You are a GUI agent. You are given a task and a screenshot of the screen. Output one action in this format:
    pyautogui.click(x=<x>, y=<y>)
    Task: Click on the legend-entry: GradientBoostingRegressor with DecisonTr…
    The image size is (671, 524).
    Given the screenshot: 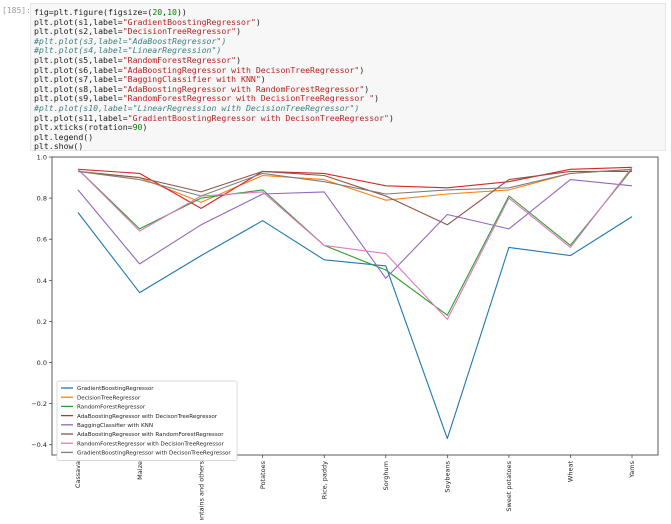 What is the action you would take?
    pyautogui.click(x=154, y=454)
    